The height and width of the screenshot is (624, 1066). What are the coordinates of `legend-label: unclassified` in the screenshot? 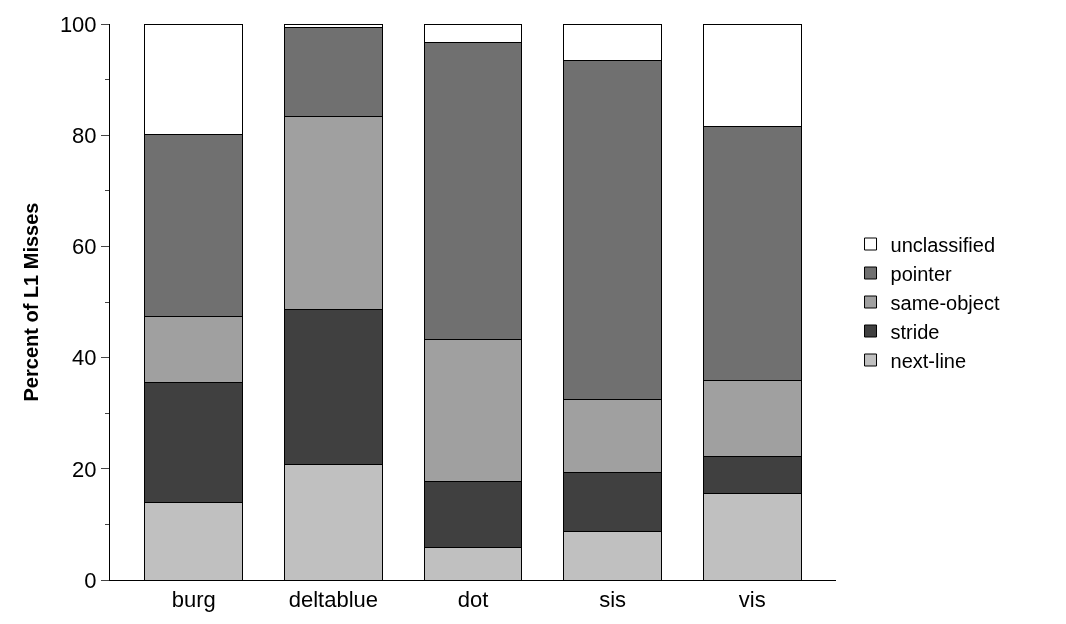 It's located at (943, 244).